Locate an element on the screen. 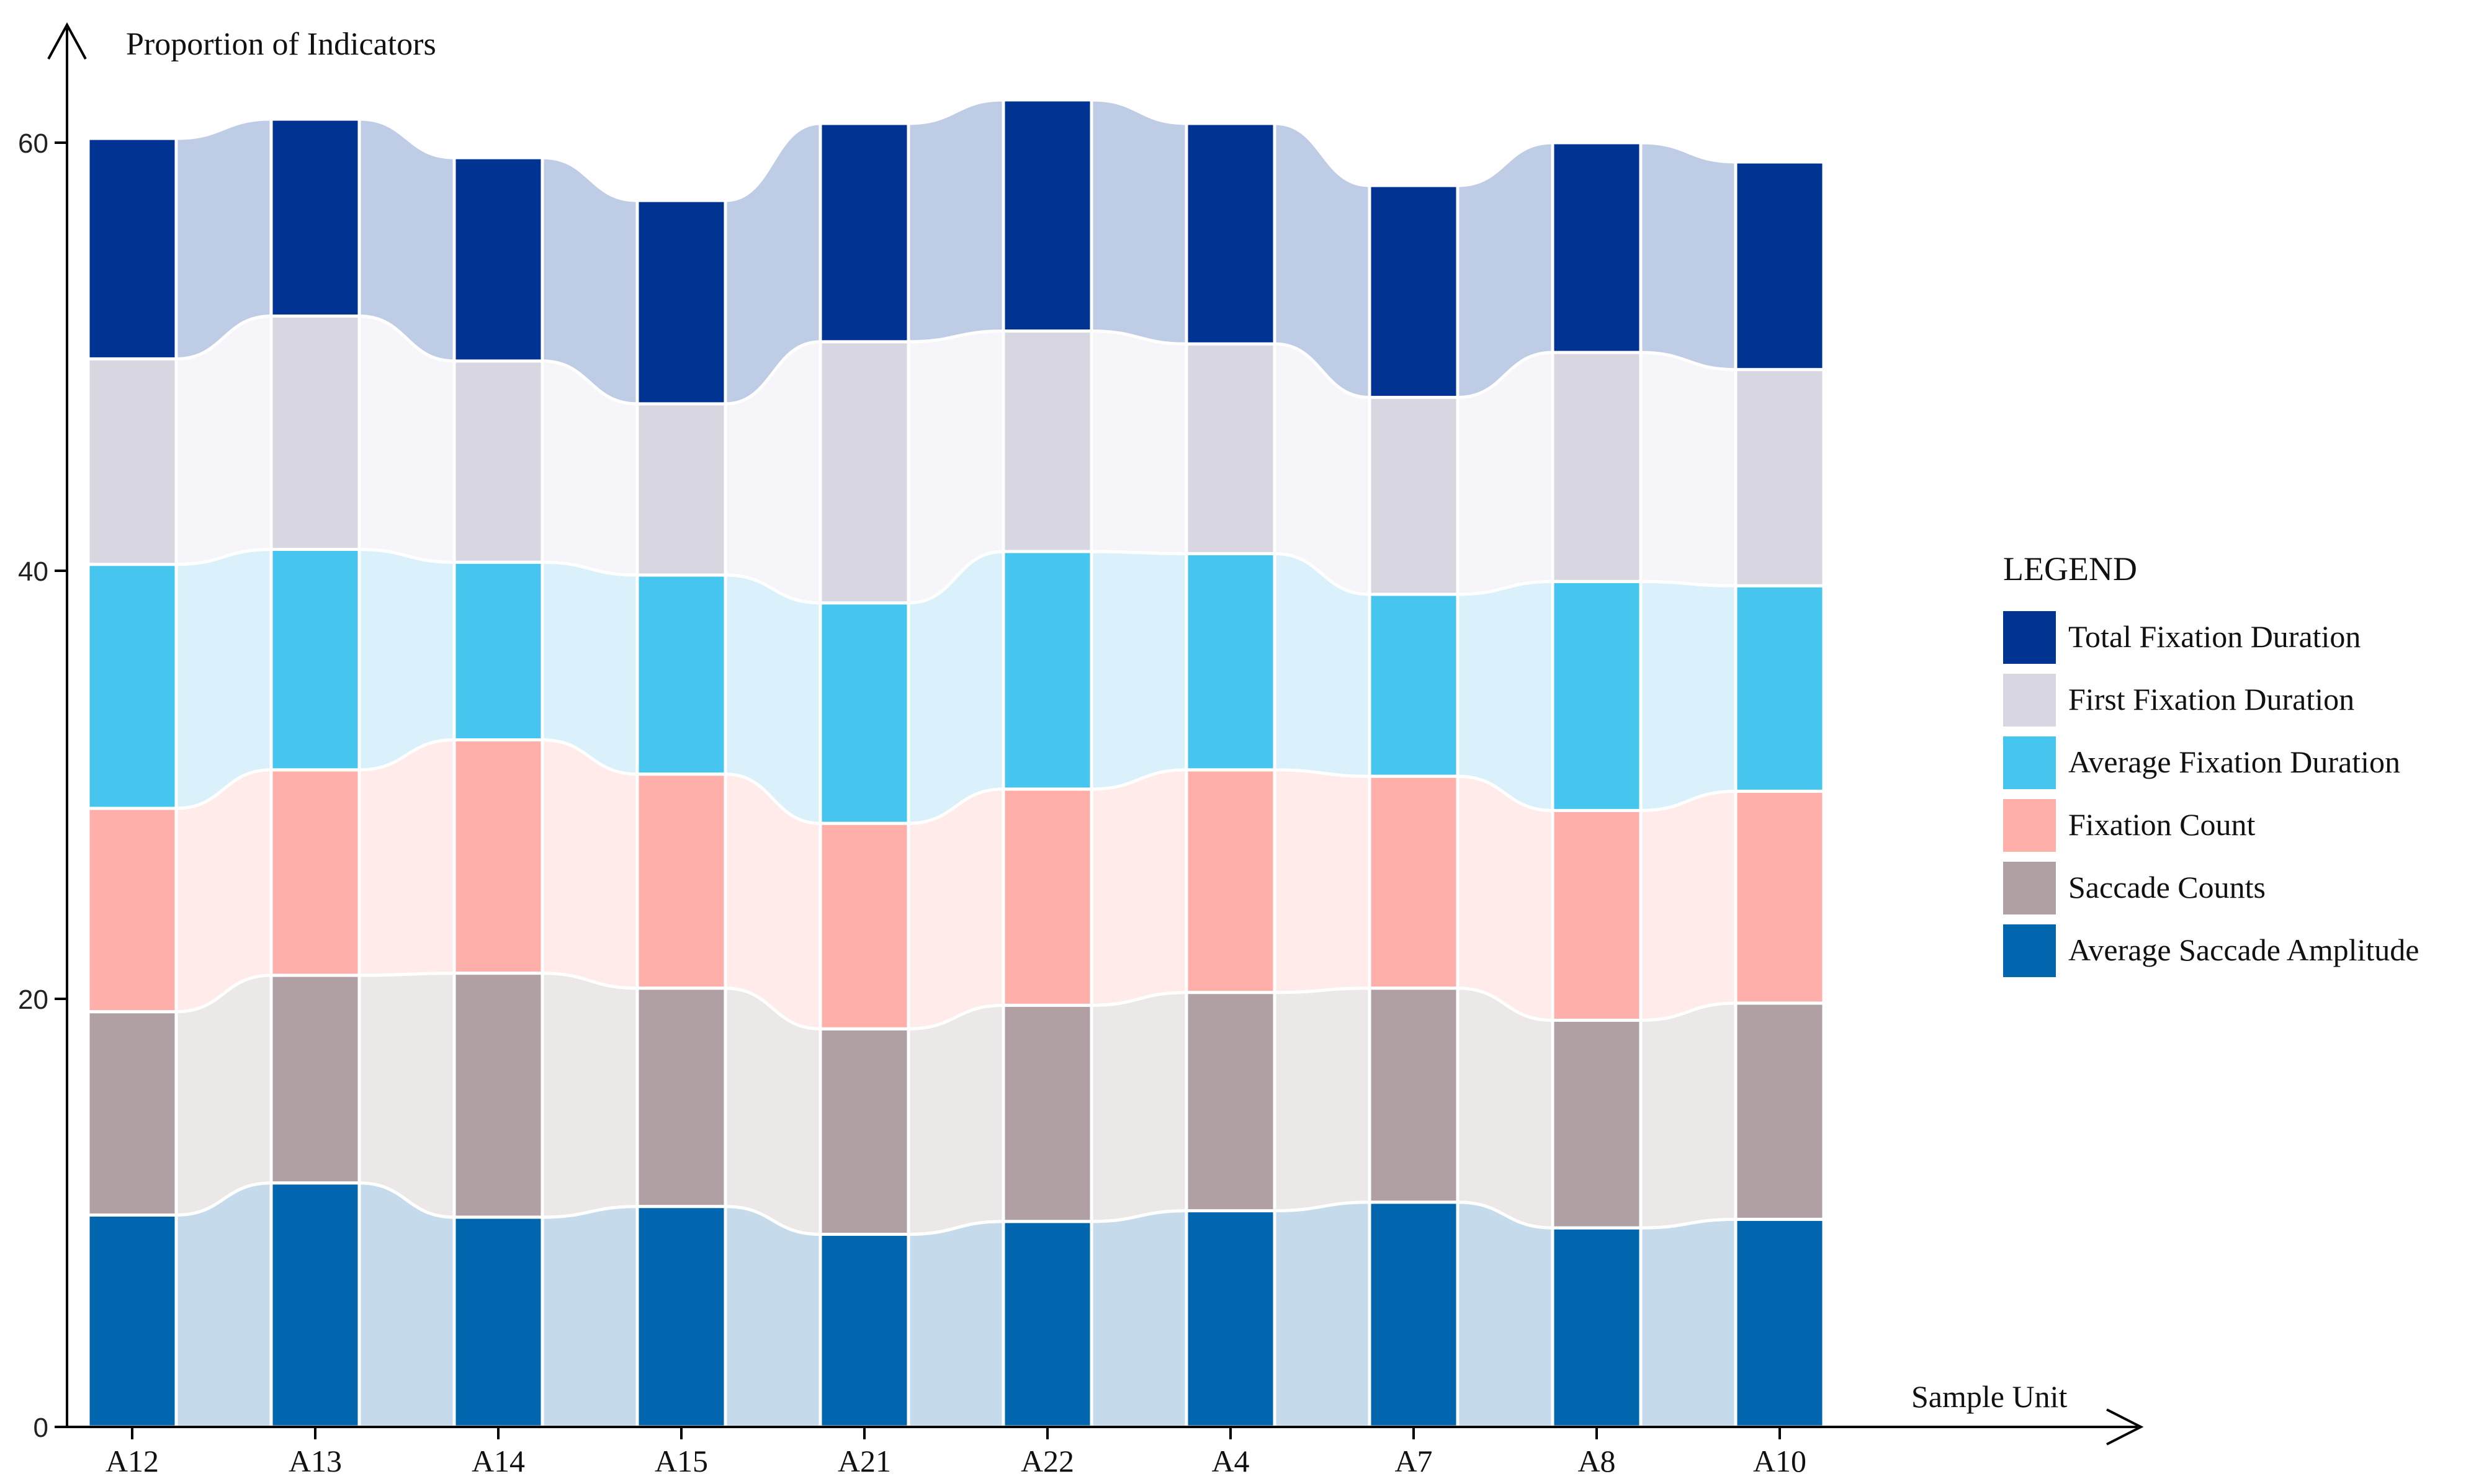  bar-total-fixation-duration-a22 is located at coordinates (1047, 215).